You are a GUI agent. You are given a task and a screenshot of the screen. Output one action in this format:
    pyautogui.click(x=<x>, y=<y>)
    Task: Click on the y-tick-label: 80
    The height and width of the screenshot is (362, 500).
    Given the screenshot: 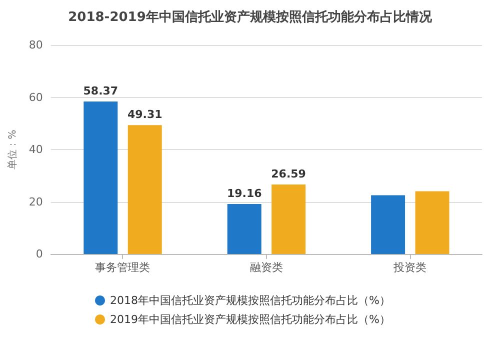 What is the action you would take?
    pyautogui.click(x=35, y=45)
    